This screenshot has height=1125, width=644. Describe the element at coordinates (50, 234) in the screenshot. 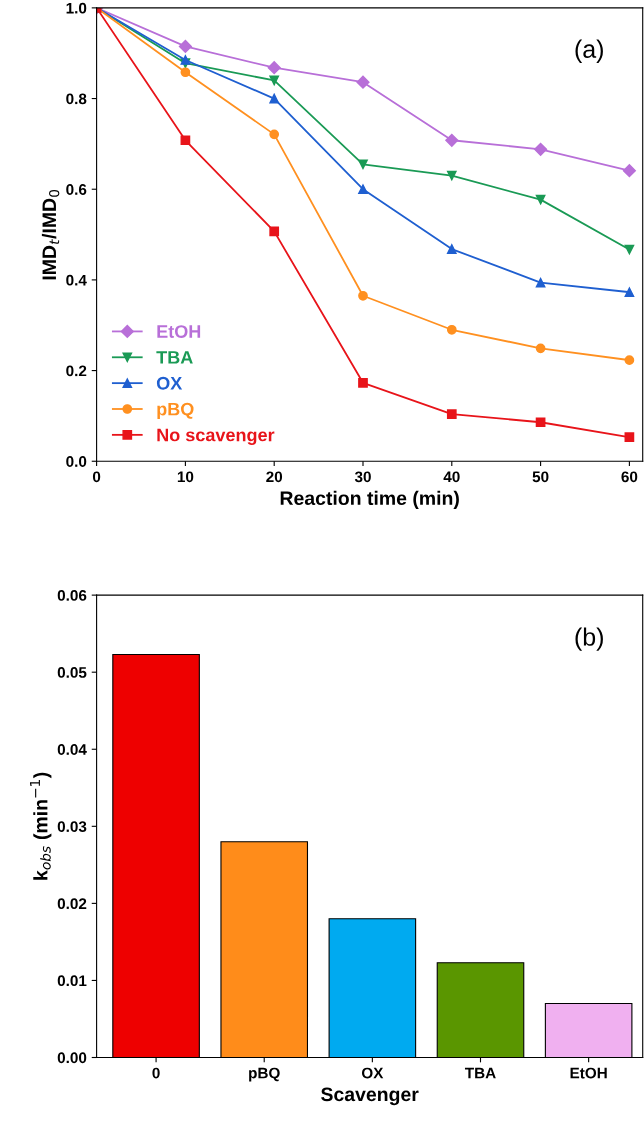

I see `y-axis-title: IMD$_{t}$/IMD$_{0}$` at that location.